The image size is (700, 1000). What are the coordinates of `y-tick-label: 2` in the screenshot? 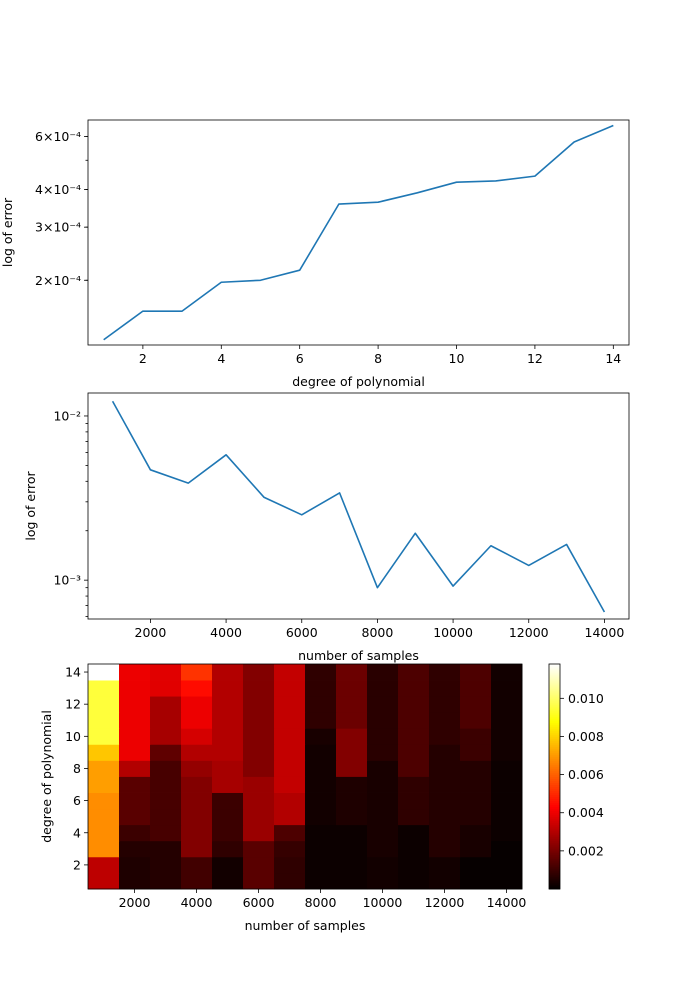 It's located at (77, 864).